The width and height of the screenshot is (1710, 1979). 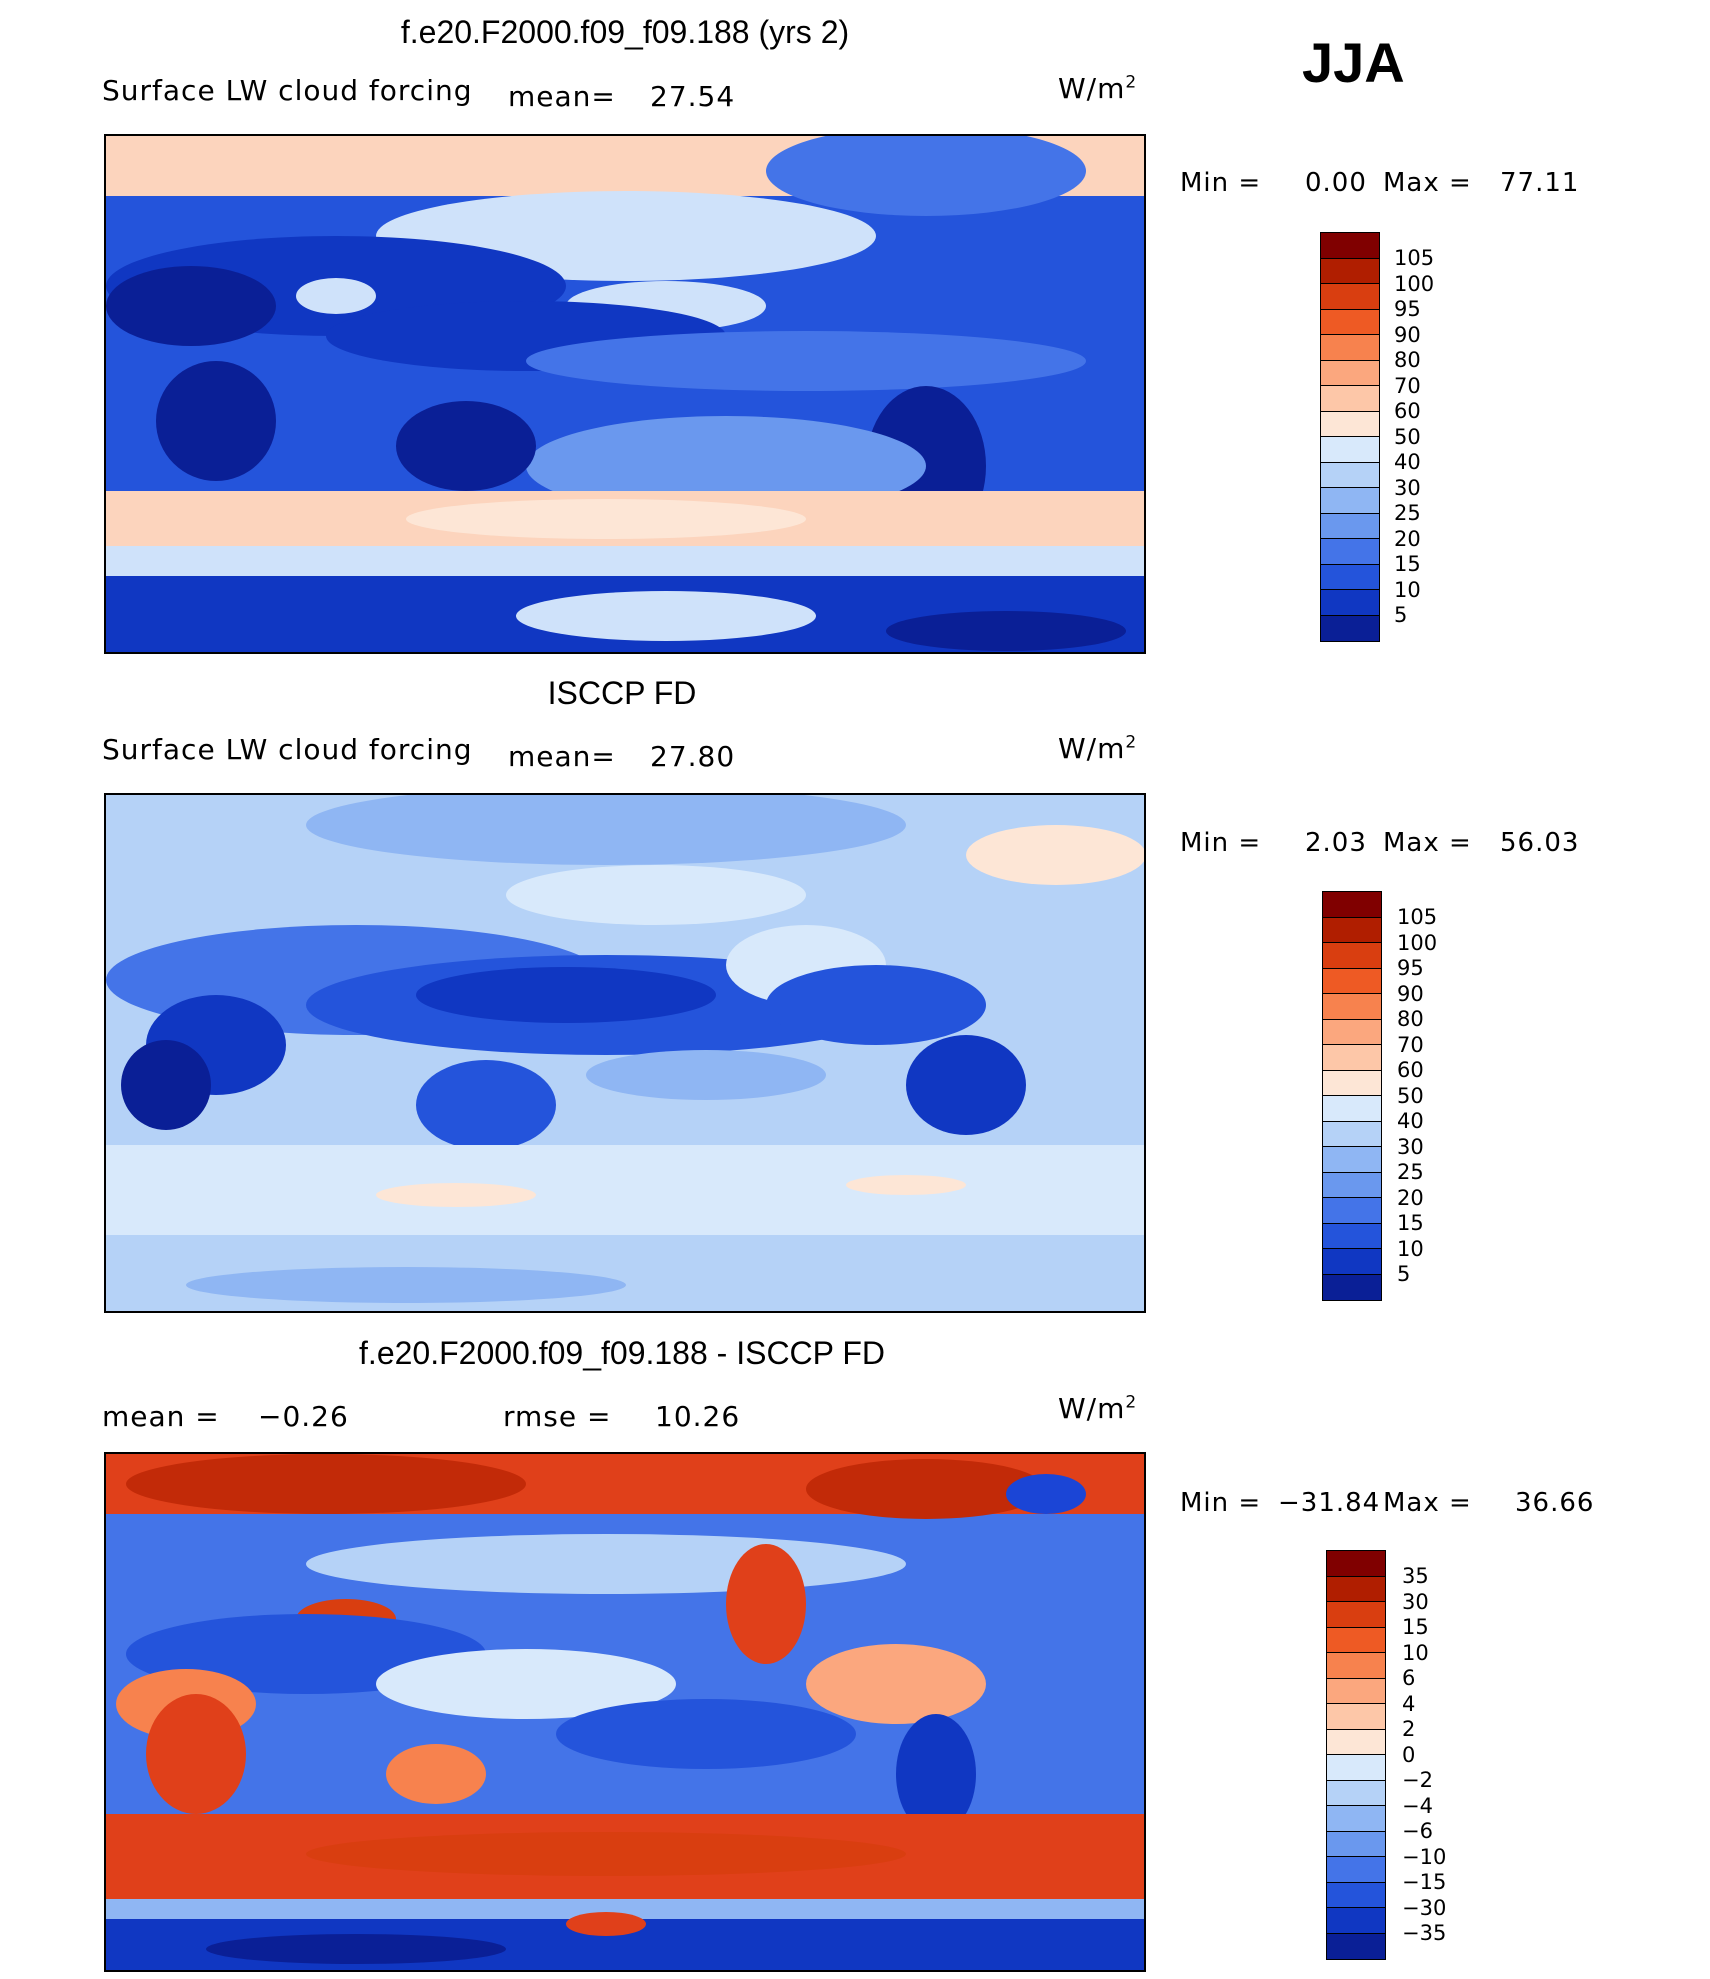 What do you see at coordinates (1410, 1095) in the screenshot?
I see `colorbar-tick-label: 50` at bounding box center [1410, 1095].